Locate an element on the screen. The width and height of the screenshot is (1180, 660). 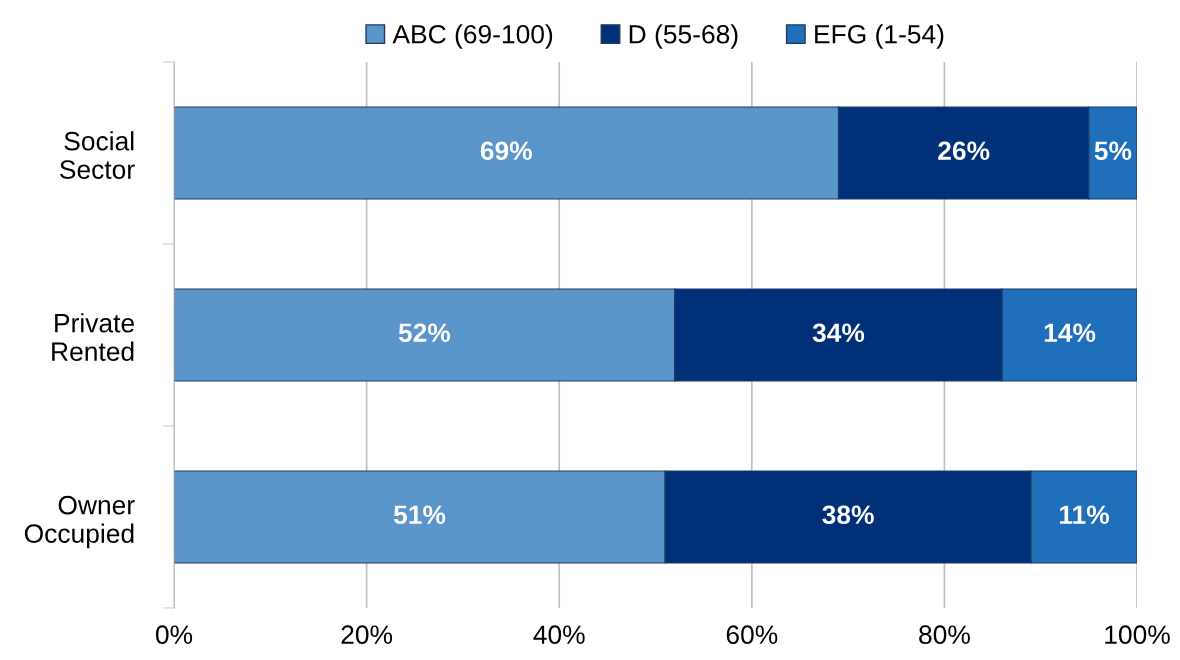
x-tick-label: 20% is located at coordinates (367, 635).